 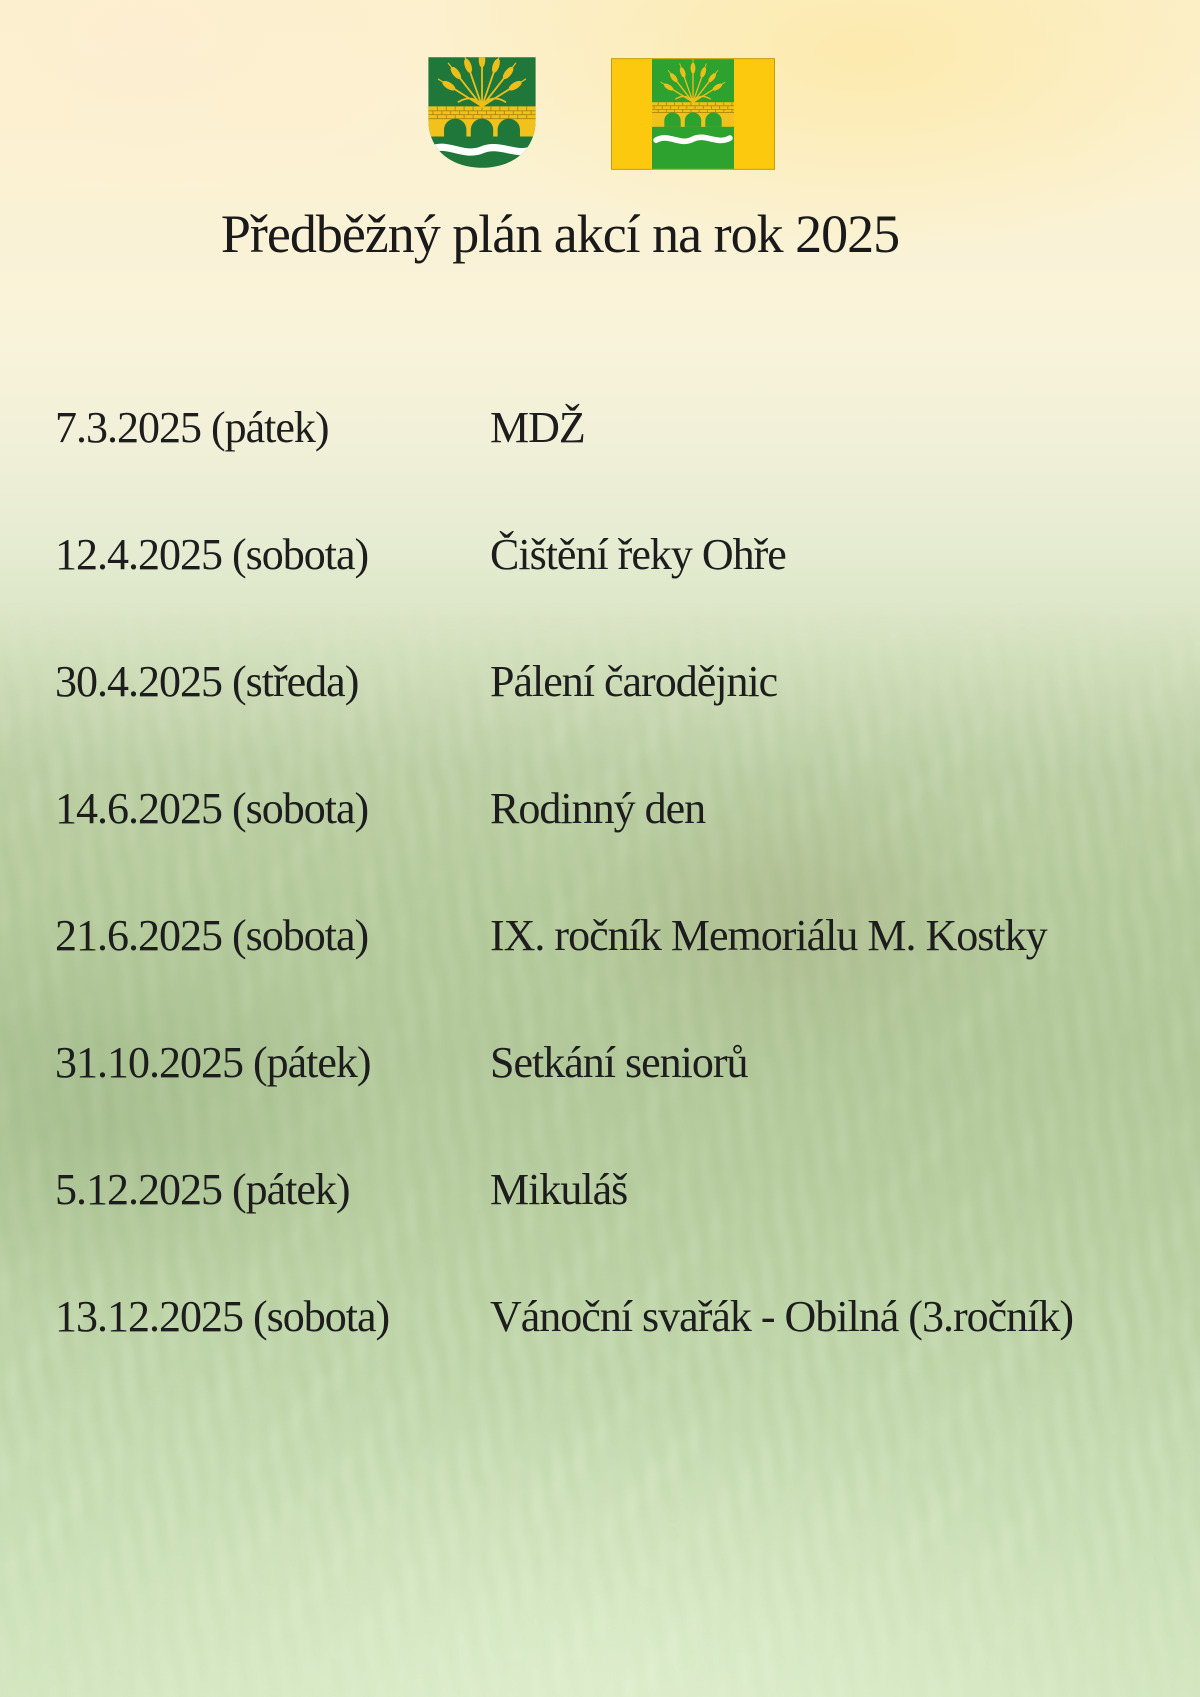 I want to click on event-row: 14.6.2025 (sobota) Rodinný den, so click(x=617, y=809).